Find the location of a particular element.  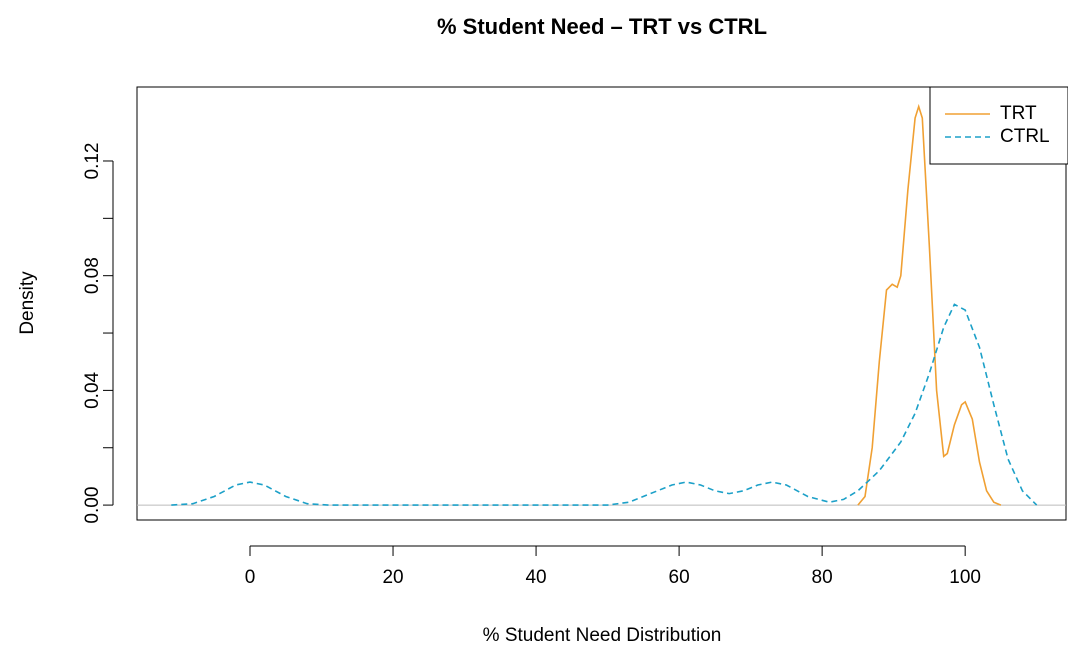

x-tick-label: 60 is located at coordinates (679, 577).